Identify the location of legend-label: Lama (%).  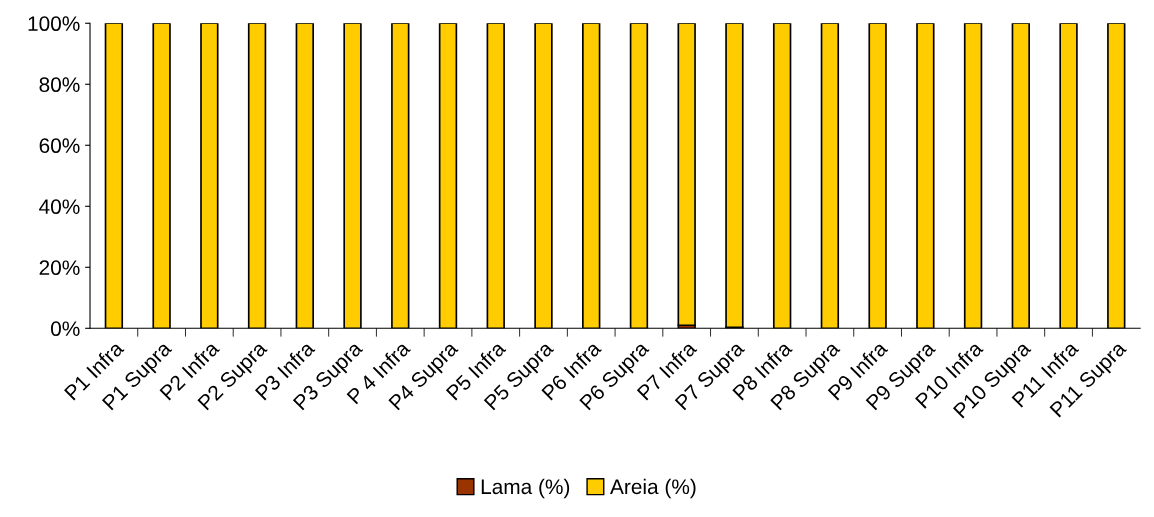
(525, 488).